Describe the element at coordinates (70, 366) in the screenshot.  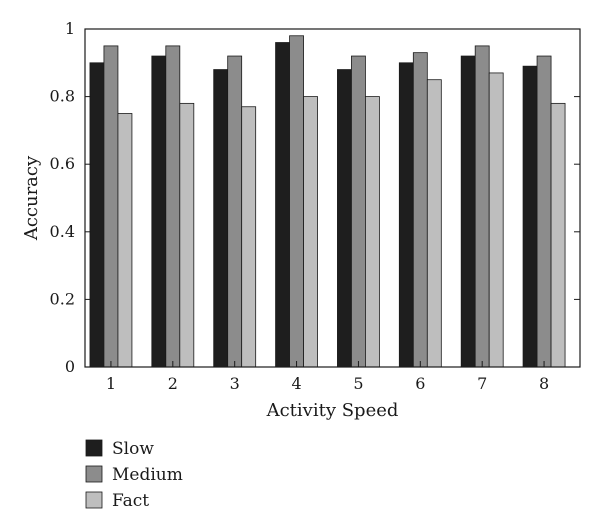
I see `y-tick-label: 0` at that location.